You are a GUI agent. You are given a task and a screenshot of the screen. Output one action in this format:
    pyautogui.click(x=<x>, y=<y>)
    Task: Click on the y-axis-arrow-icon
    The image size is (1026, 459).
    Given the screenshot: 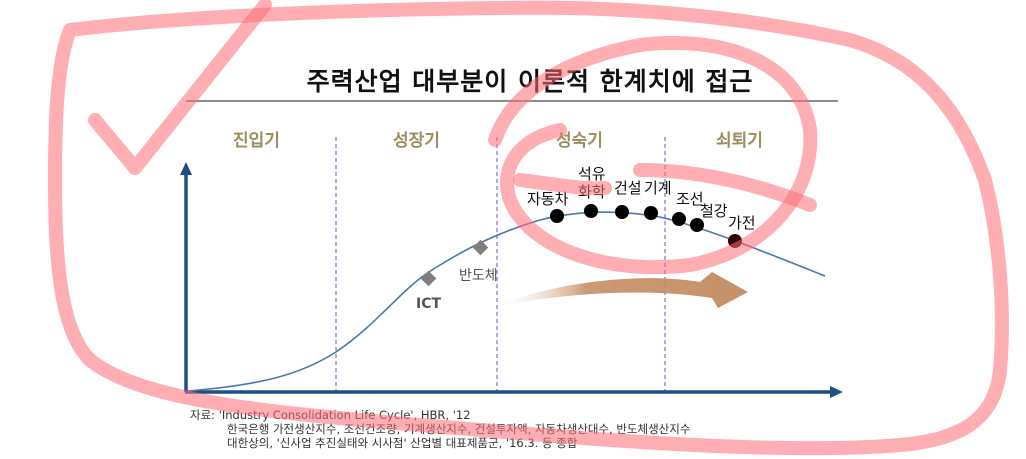 What is the action you would take?
    pyautogui.click(x=186, y=168)
    